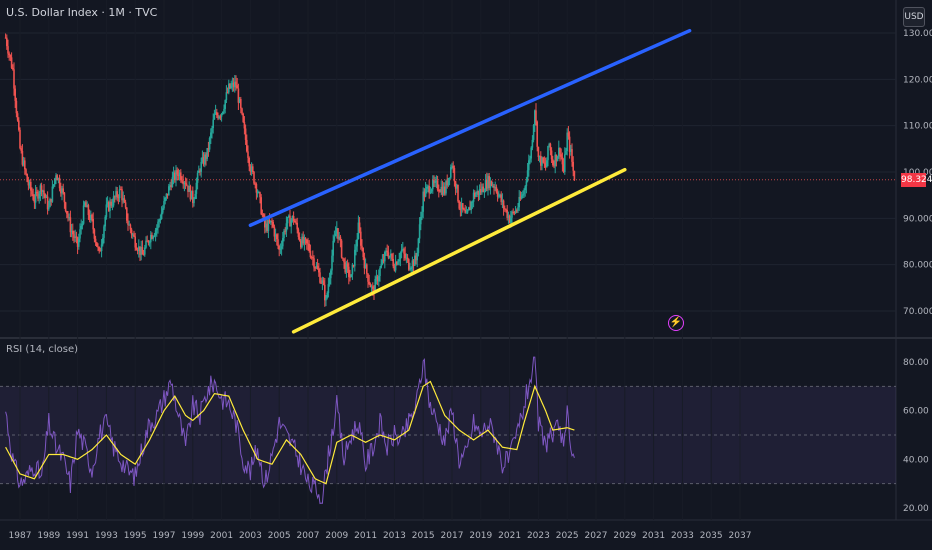  I want to click on time-tick-label: 1991, so click(77, 536).